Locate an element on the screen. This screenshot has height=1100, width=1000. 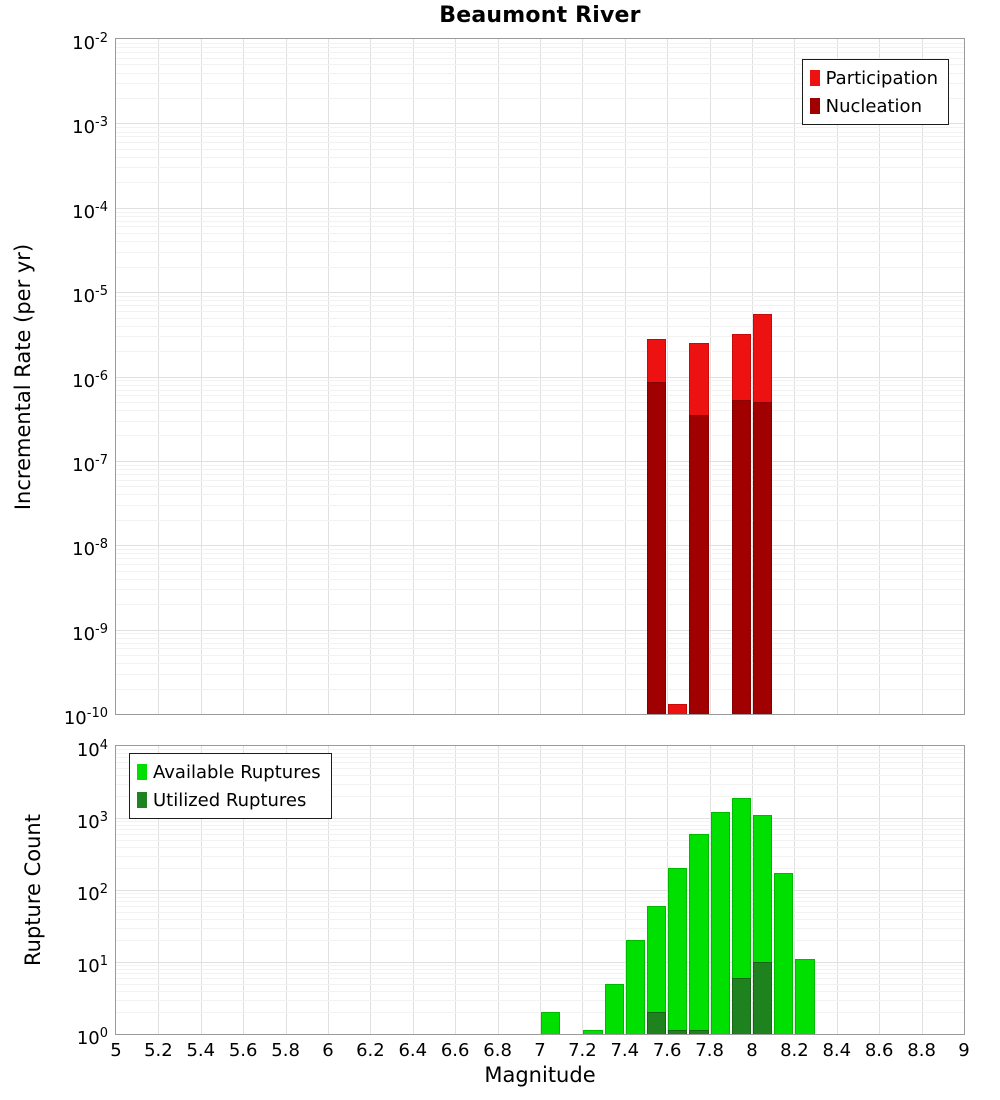
participation-legend-label: Participation is located at coordinates (881, 78).